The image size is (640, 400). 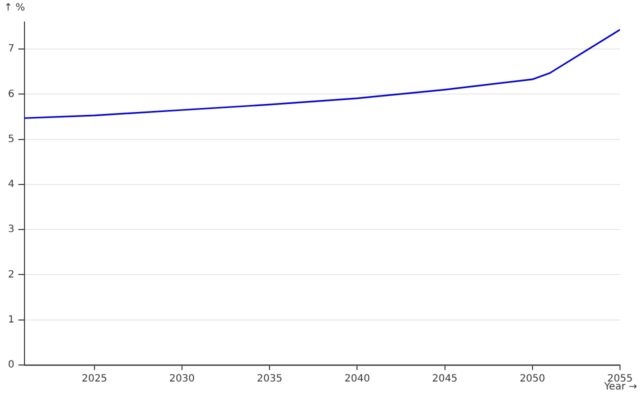 I want to click on y-tick-label: 2, so click(x=11, y=274).